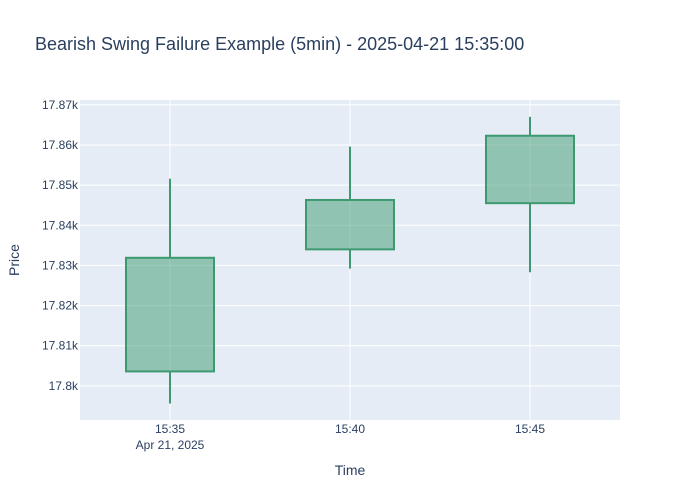 The width and height of the screenshot is (700, 500). Describe the element at coordinates (60, 185) in the screenshot. I see `y-tick-label: 17.85k` at that location.